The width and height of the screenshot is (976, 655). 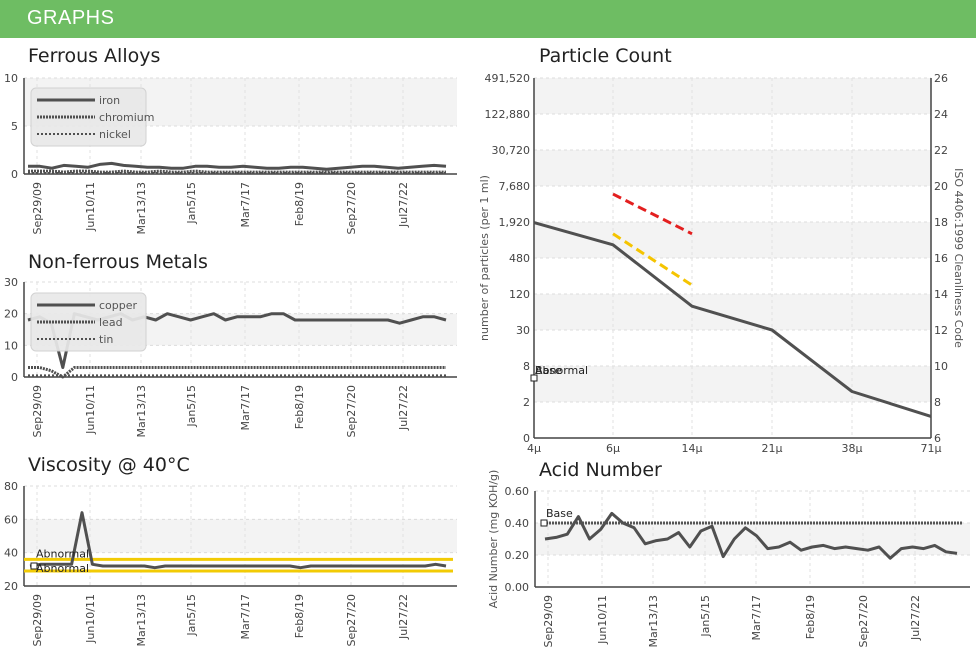 What do you see at coordinates (517, 523) in the screenshot?
I see `acid-ytick: 0.40` at bounding box center [517, 523].